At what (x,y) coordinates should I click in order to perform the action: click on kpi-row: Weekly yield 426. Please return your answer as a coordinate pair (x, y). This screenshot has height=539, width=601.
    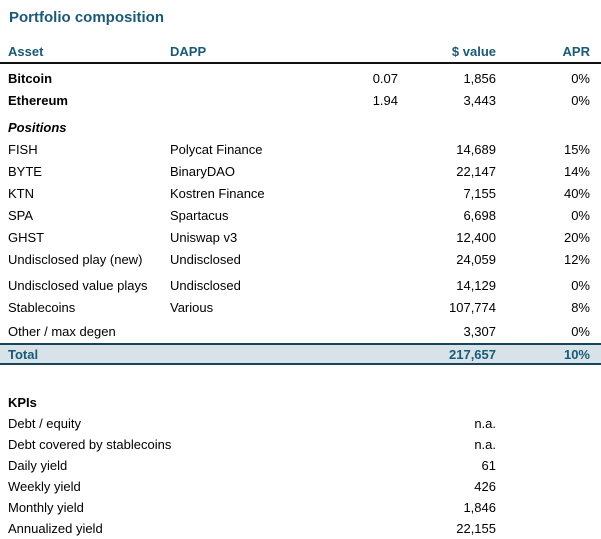
    Looking at the image, I should click on (300, 486).